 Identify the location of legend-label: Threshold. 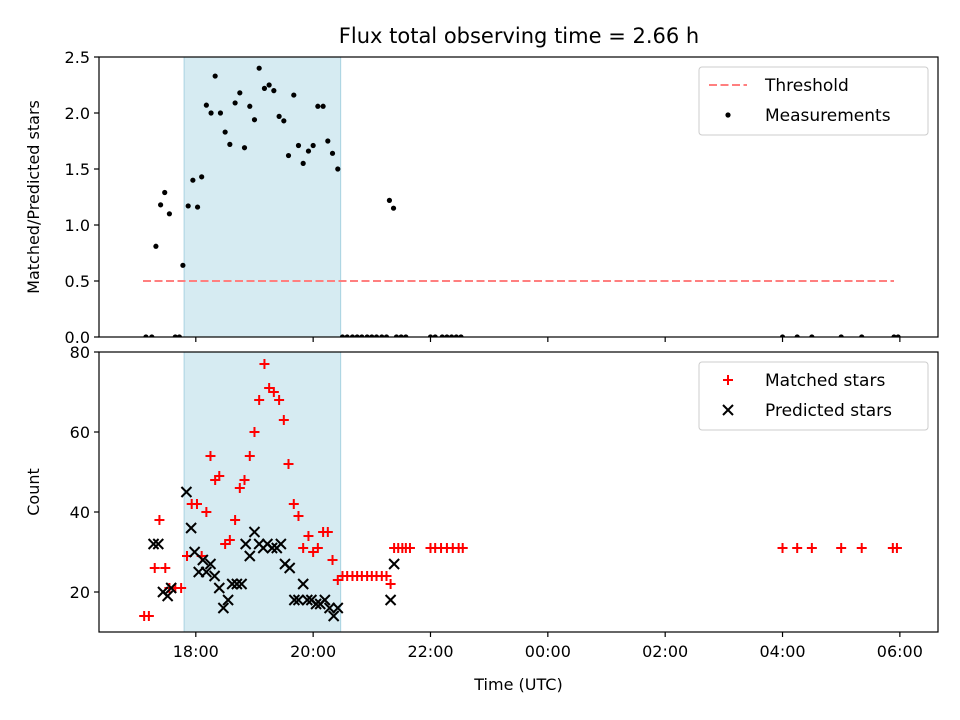
(806, 86).